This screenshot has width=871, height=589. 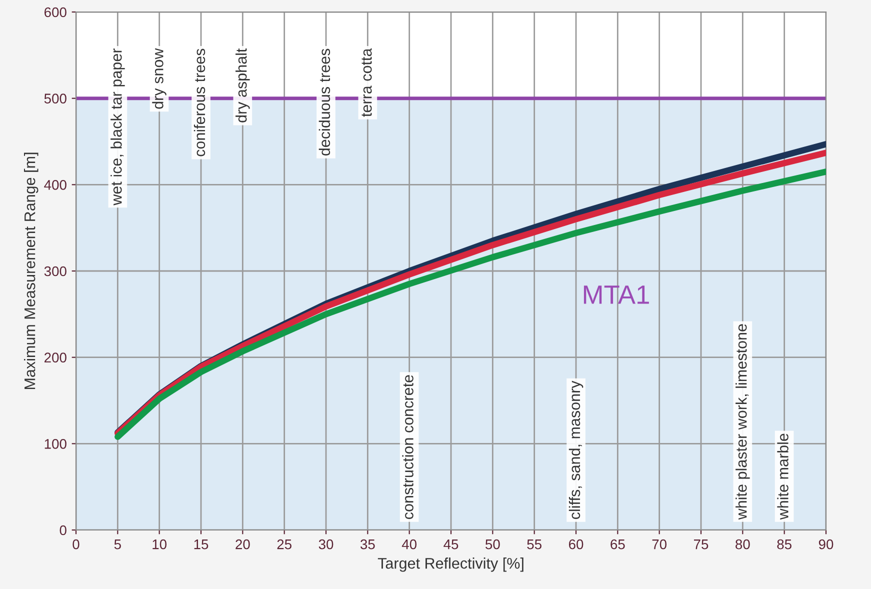 What do you see at coordinates (367, 82) in the screenshot?
I see `annotation: terra cotta` at bounding box center [367, 82].